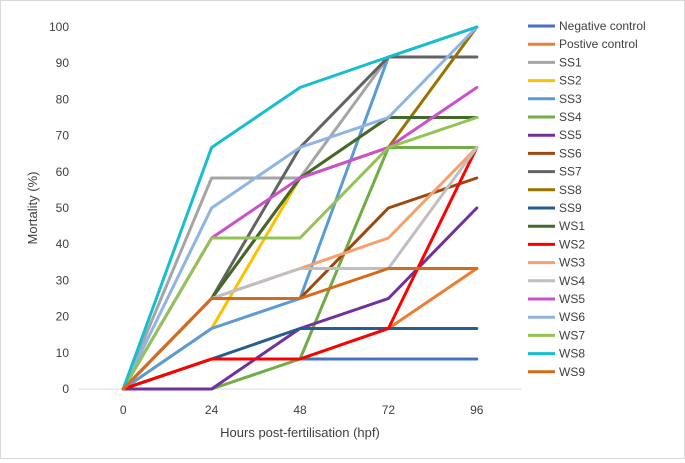 The height and width of the screenshot is (463, 685). I want to click on legend-label-ws7: WS7, so click(572, 335).